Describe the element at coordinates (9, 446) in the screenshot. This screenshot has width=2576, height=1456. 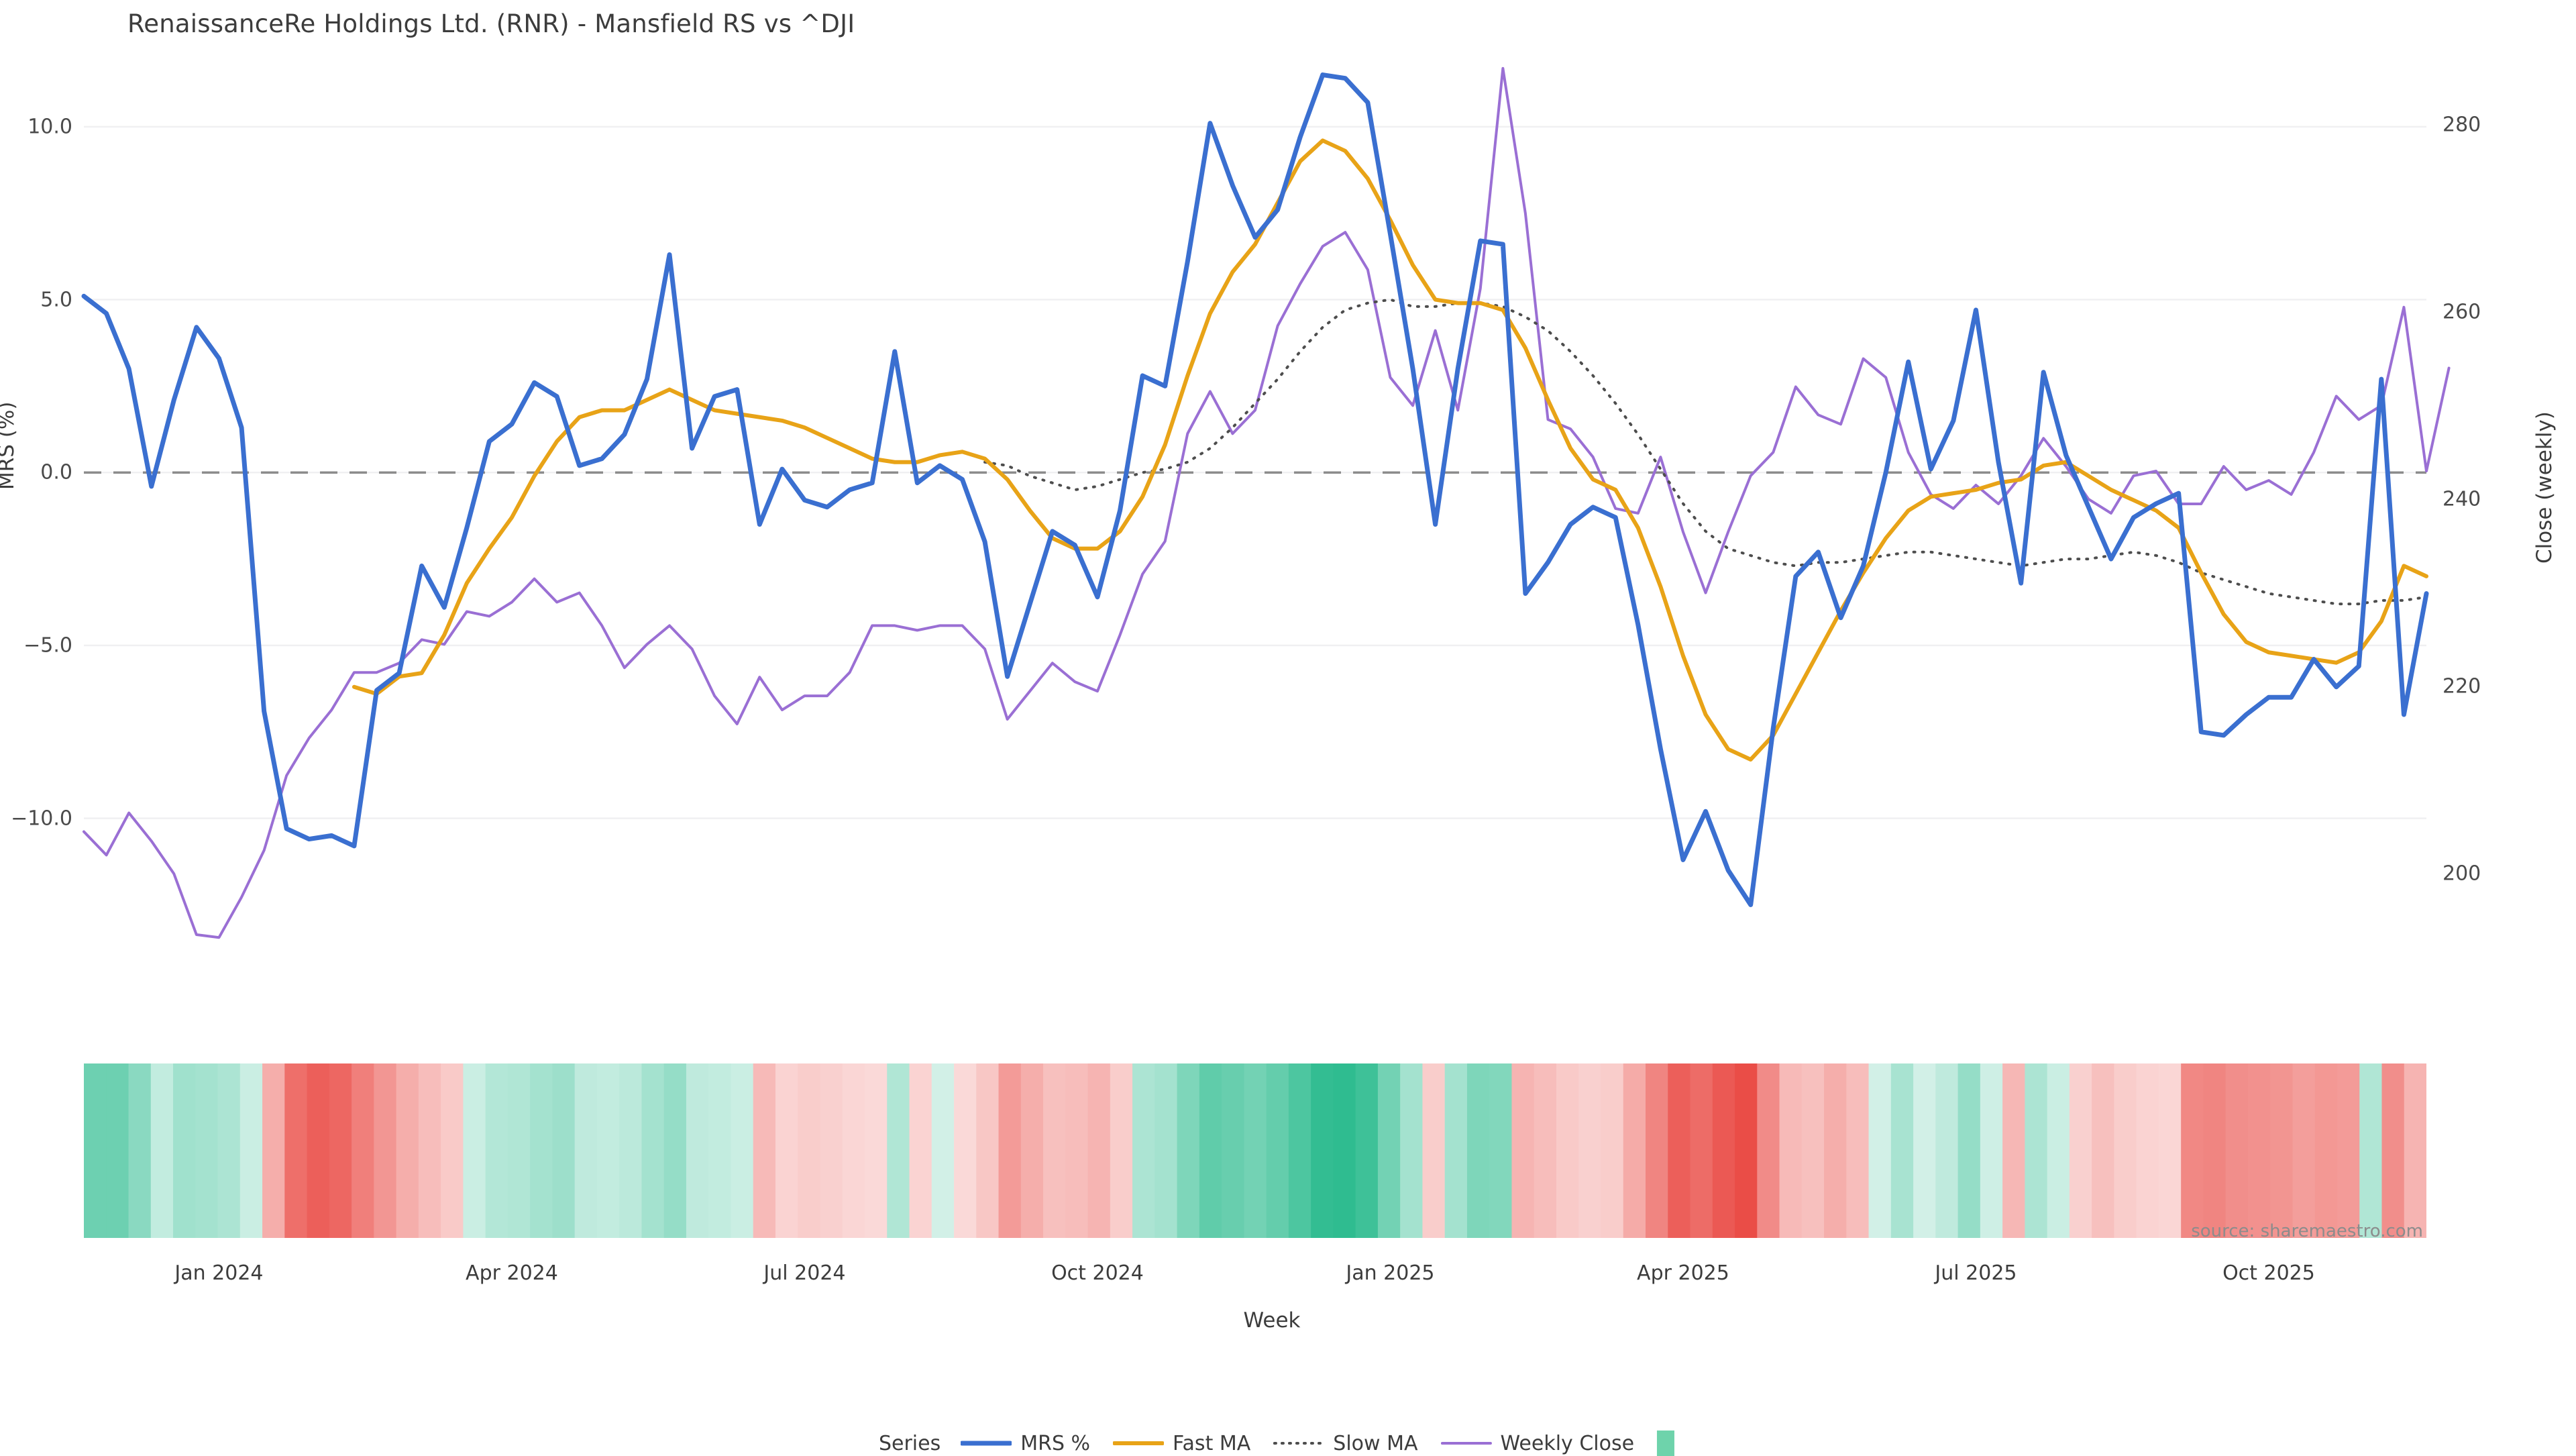
I see `left-axis-title: MRS (%)` at that location.